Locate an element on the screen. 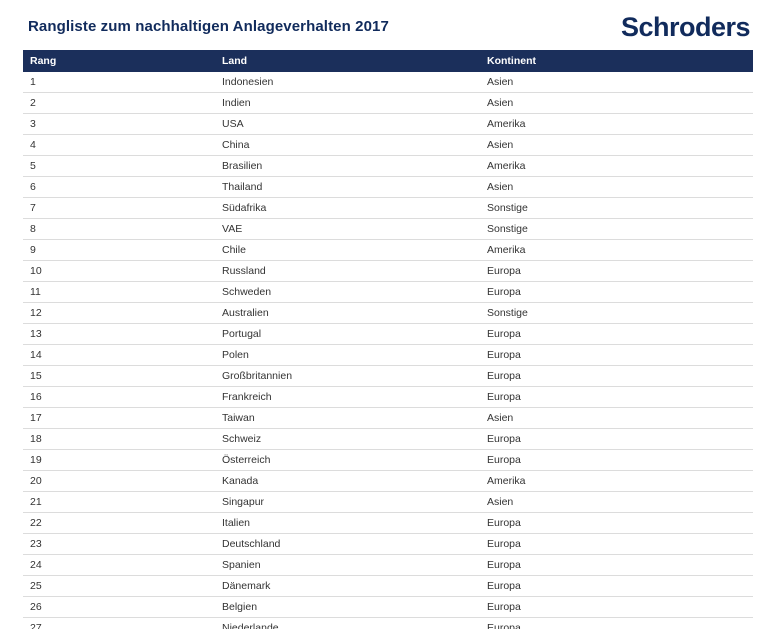 Image resolution: width=770 pixels, height=629 pixels. table-row: 27 Niederlande Europa is located at coordinates (388, 623).